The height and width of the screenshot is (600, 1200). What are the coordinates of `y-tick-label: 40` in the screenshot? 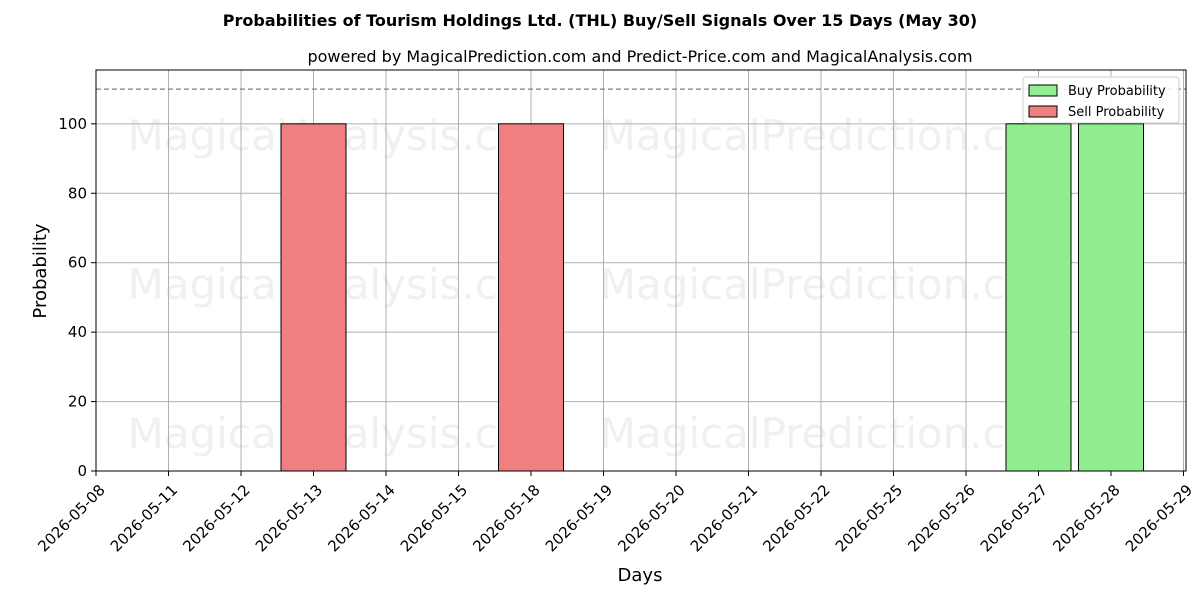 It's located at (77, 332).